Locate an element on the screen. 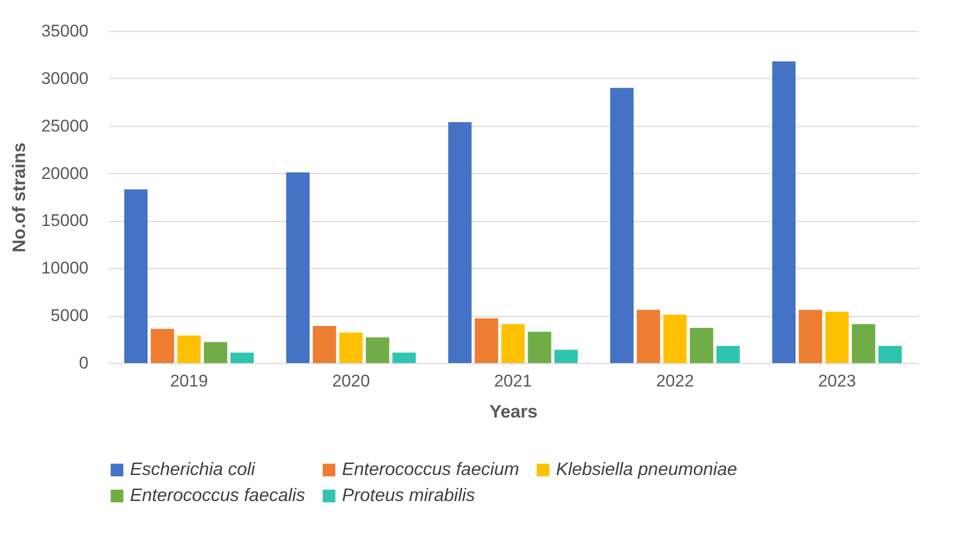 This screenshot has width=953, height=550. x-tick-label: 2022 is located at coordinates (675, 381).